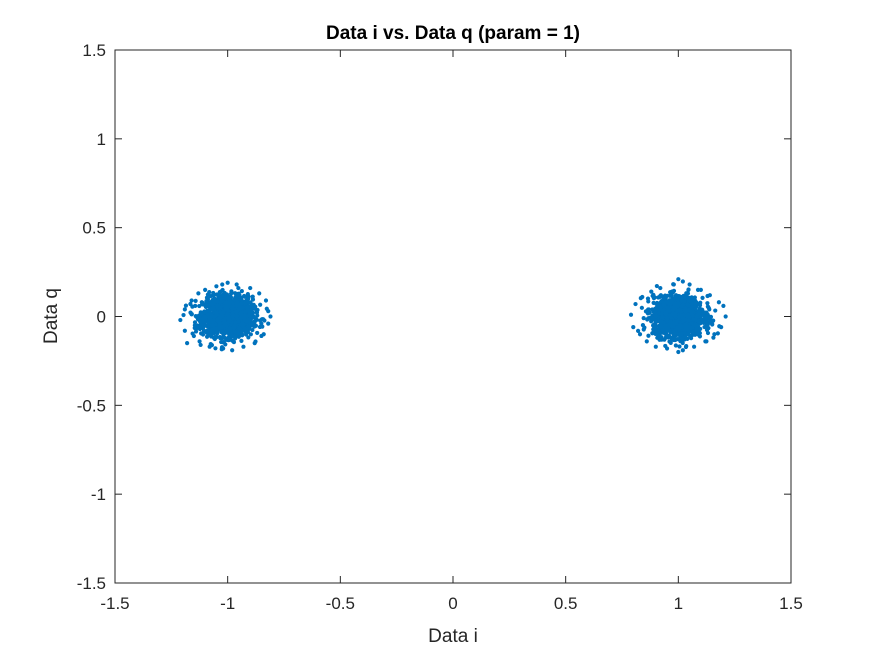  Describe the element at coordinates (91, 405) in the screenshot. I see `y-tick-label: -0.5` at that location.